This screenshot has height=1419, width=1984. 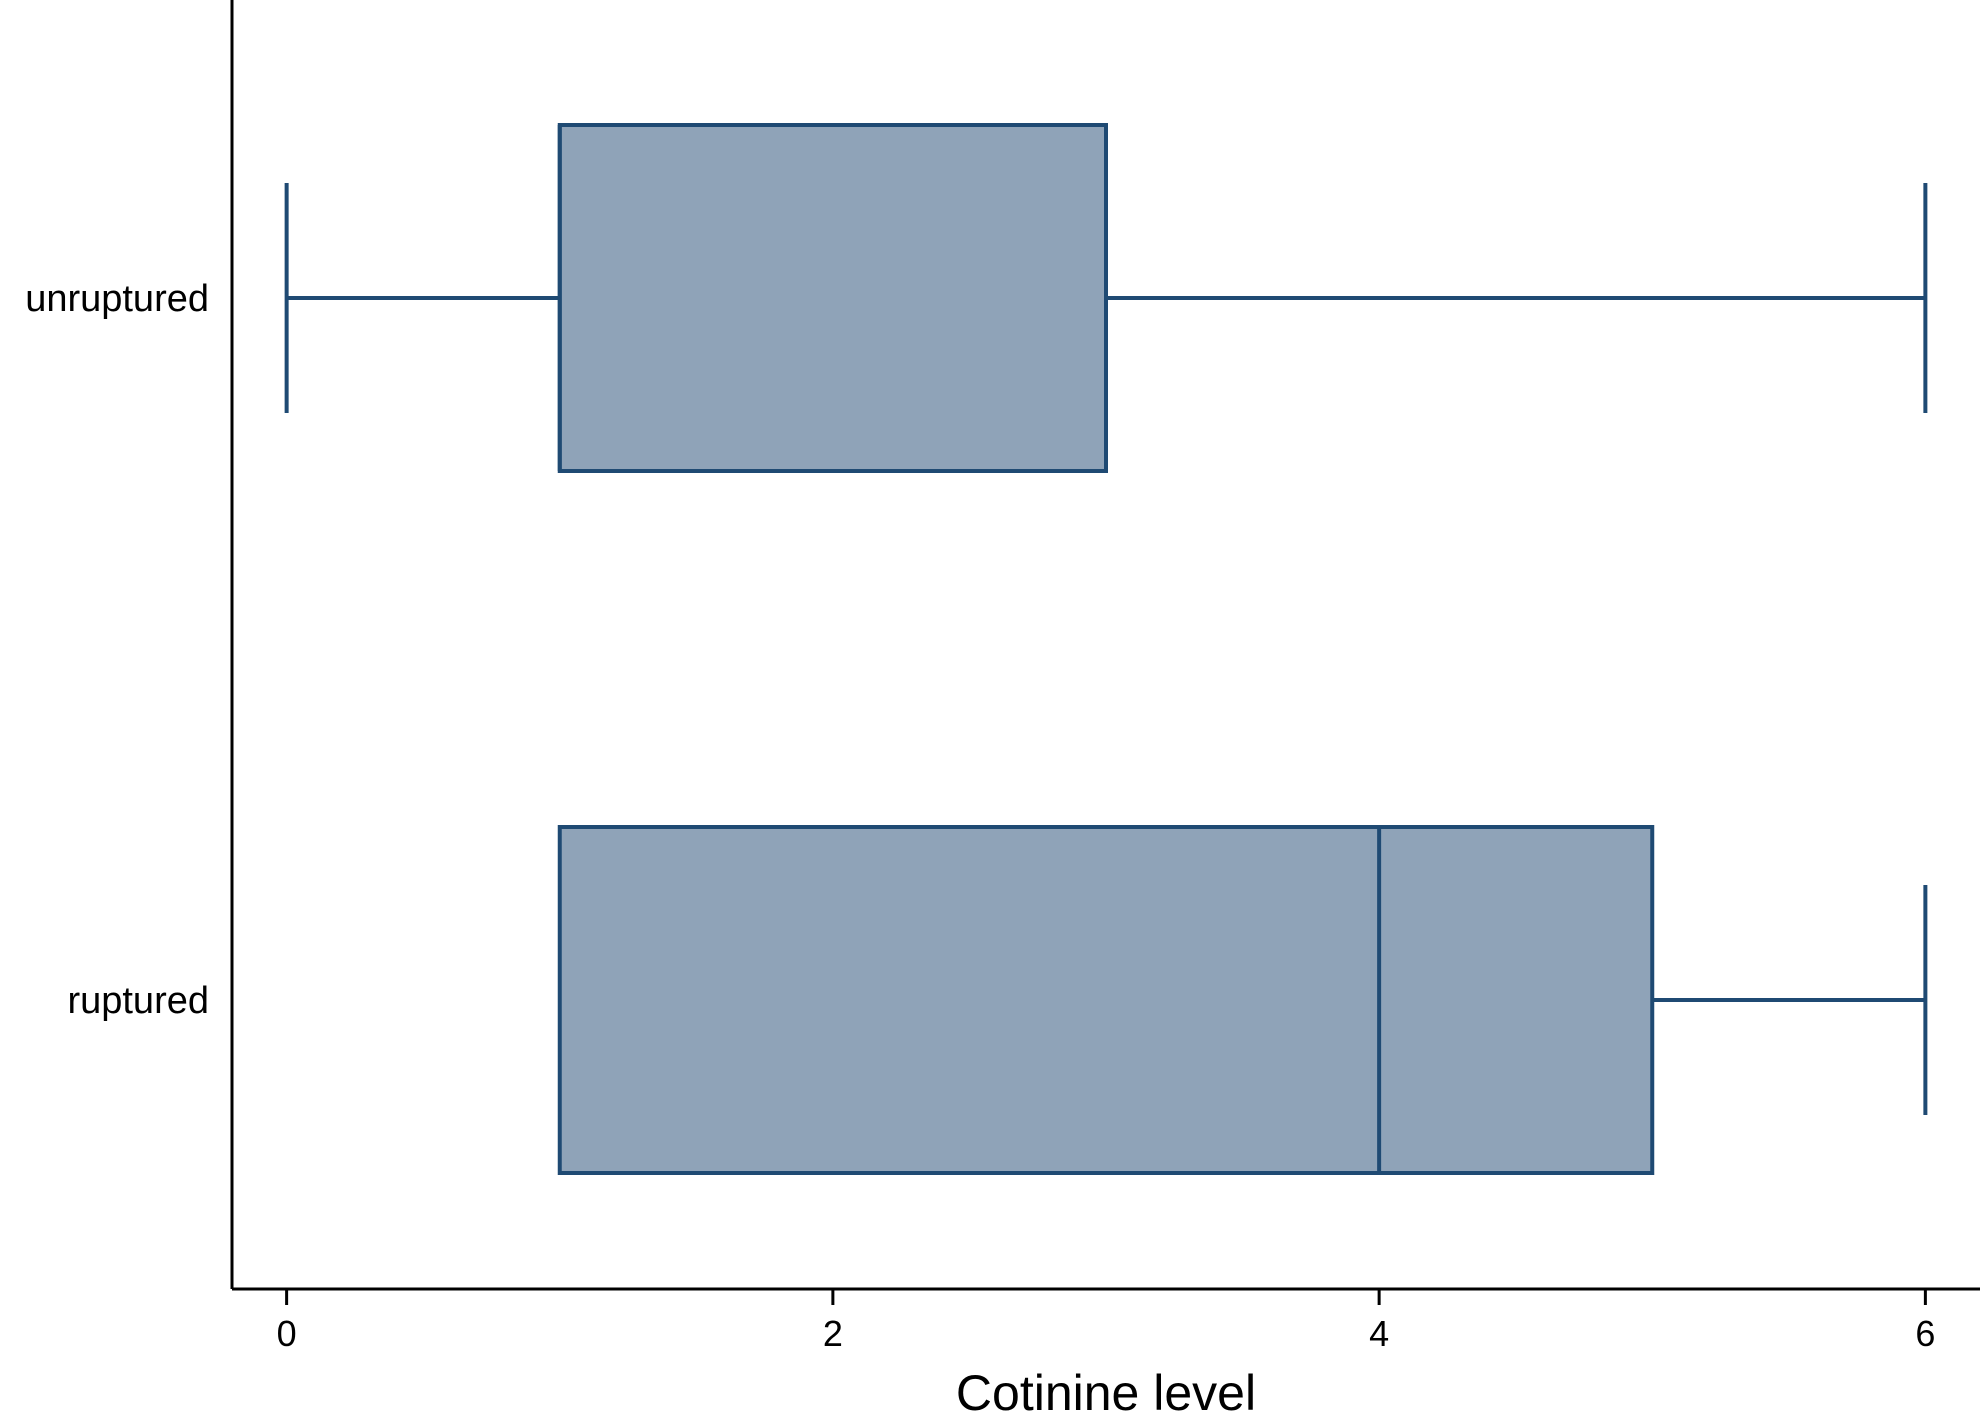 I want to click on y-axis-categories: unruptured ruptured, so click(x=117, y=650).